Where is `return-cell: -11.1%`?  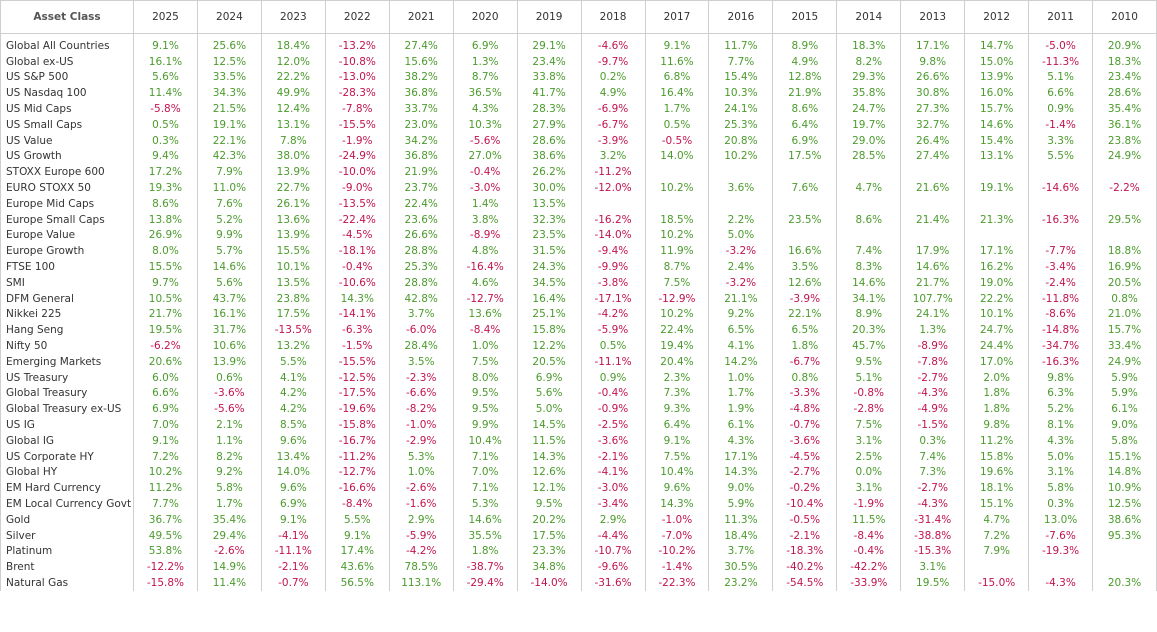
return-cell: -11.1% is located at coordinates (613, 361).